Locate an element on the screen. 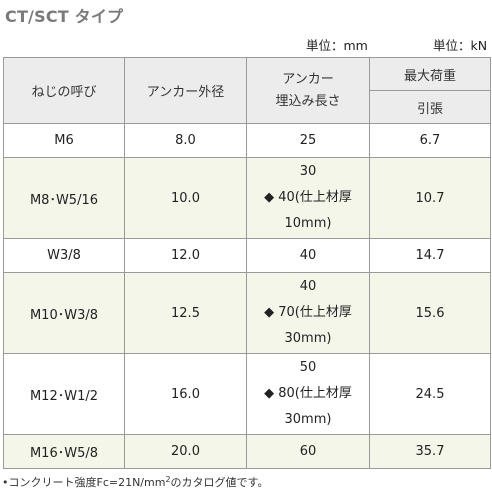  depth-line: 30 is located at coordinates (308, 171).